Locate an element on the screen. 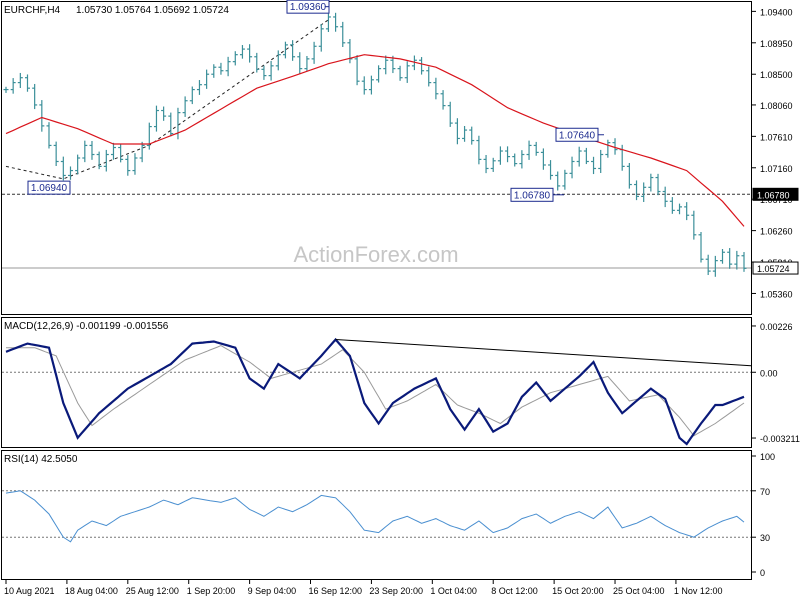  price-tick-label: 1.09400 is located at coordinates (776, 12).